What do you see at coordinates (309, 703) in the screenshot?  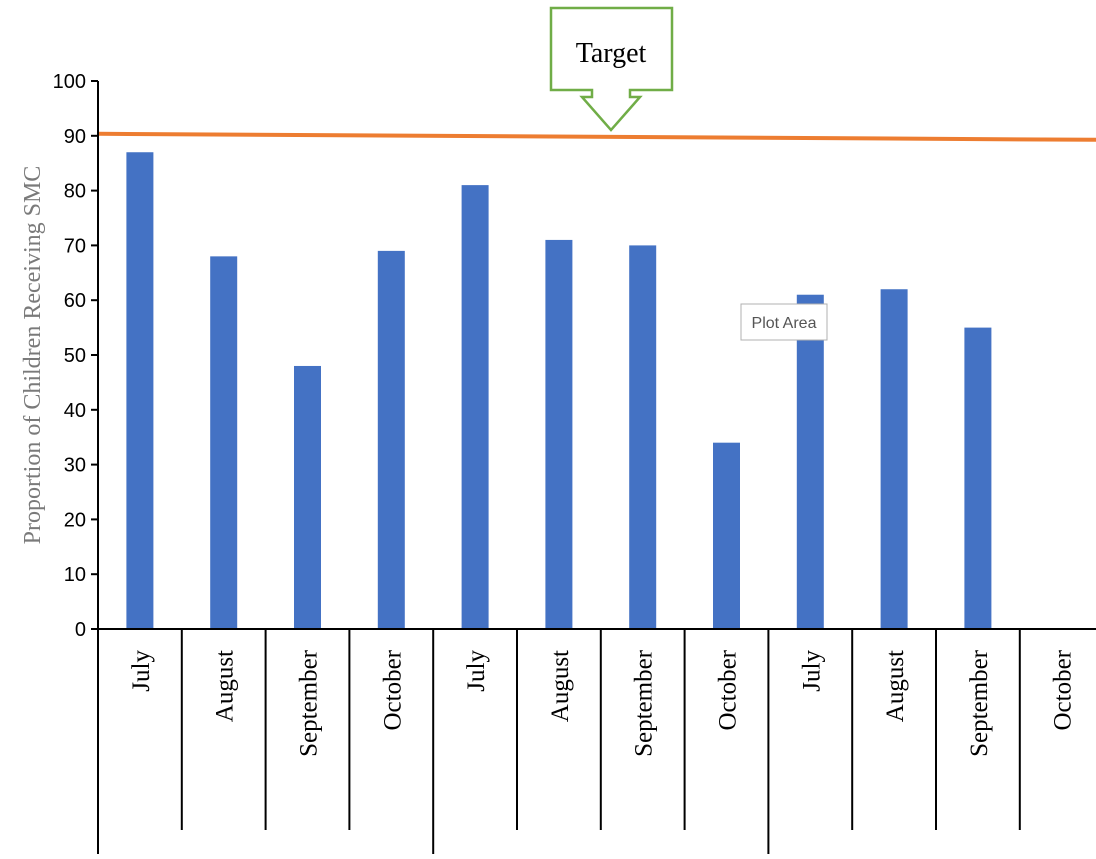 I see `x-tick-label-september-3: September` at bounding box center [309, 703].